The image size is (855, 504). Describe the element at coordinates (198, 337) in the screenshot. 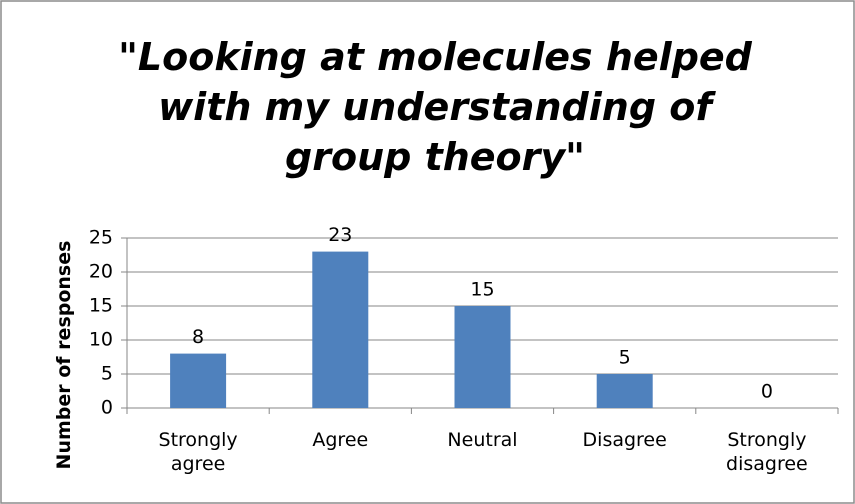

I see `value-label: 8` at that location.